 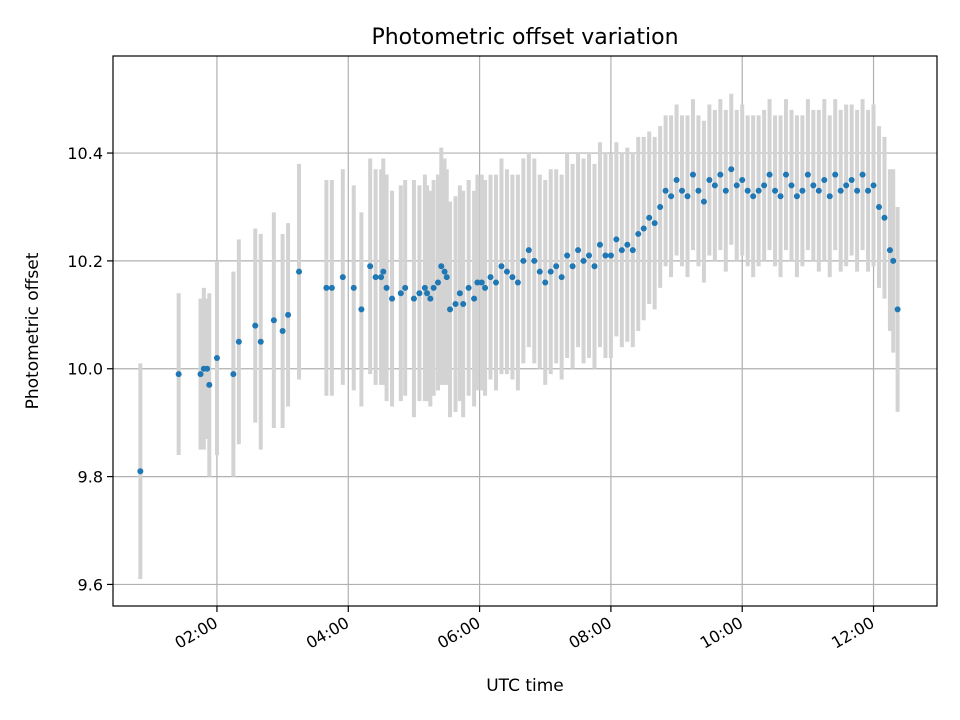 I want to click on y-tick-label: 10.2, so click(x=85, y=261).